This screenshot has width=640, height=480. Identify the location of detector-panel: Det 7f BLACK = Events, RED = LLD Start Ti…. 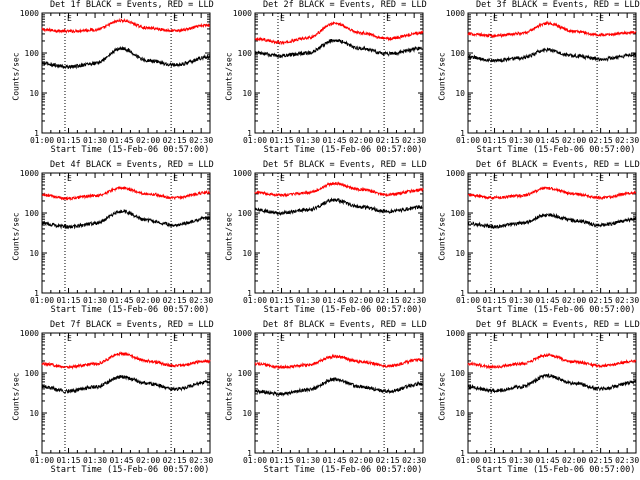
(107, 400).